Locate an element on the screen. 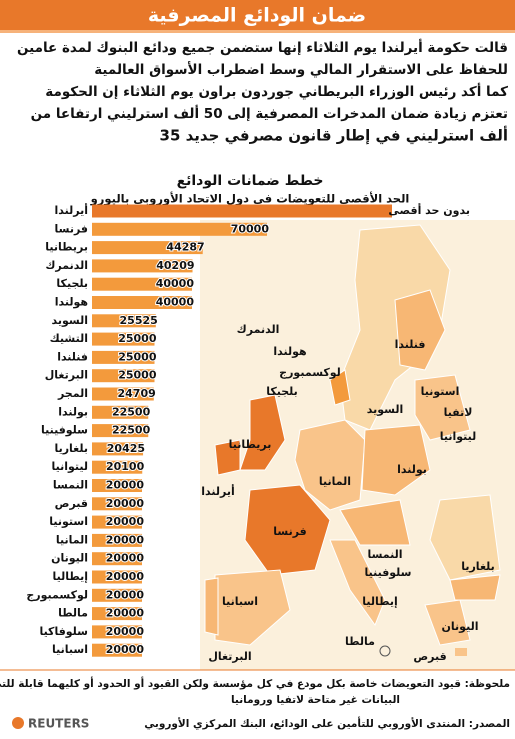 This screenshot has width=515, height=739. map-baltics is located at coordinates (442, 407).